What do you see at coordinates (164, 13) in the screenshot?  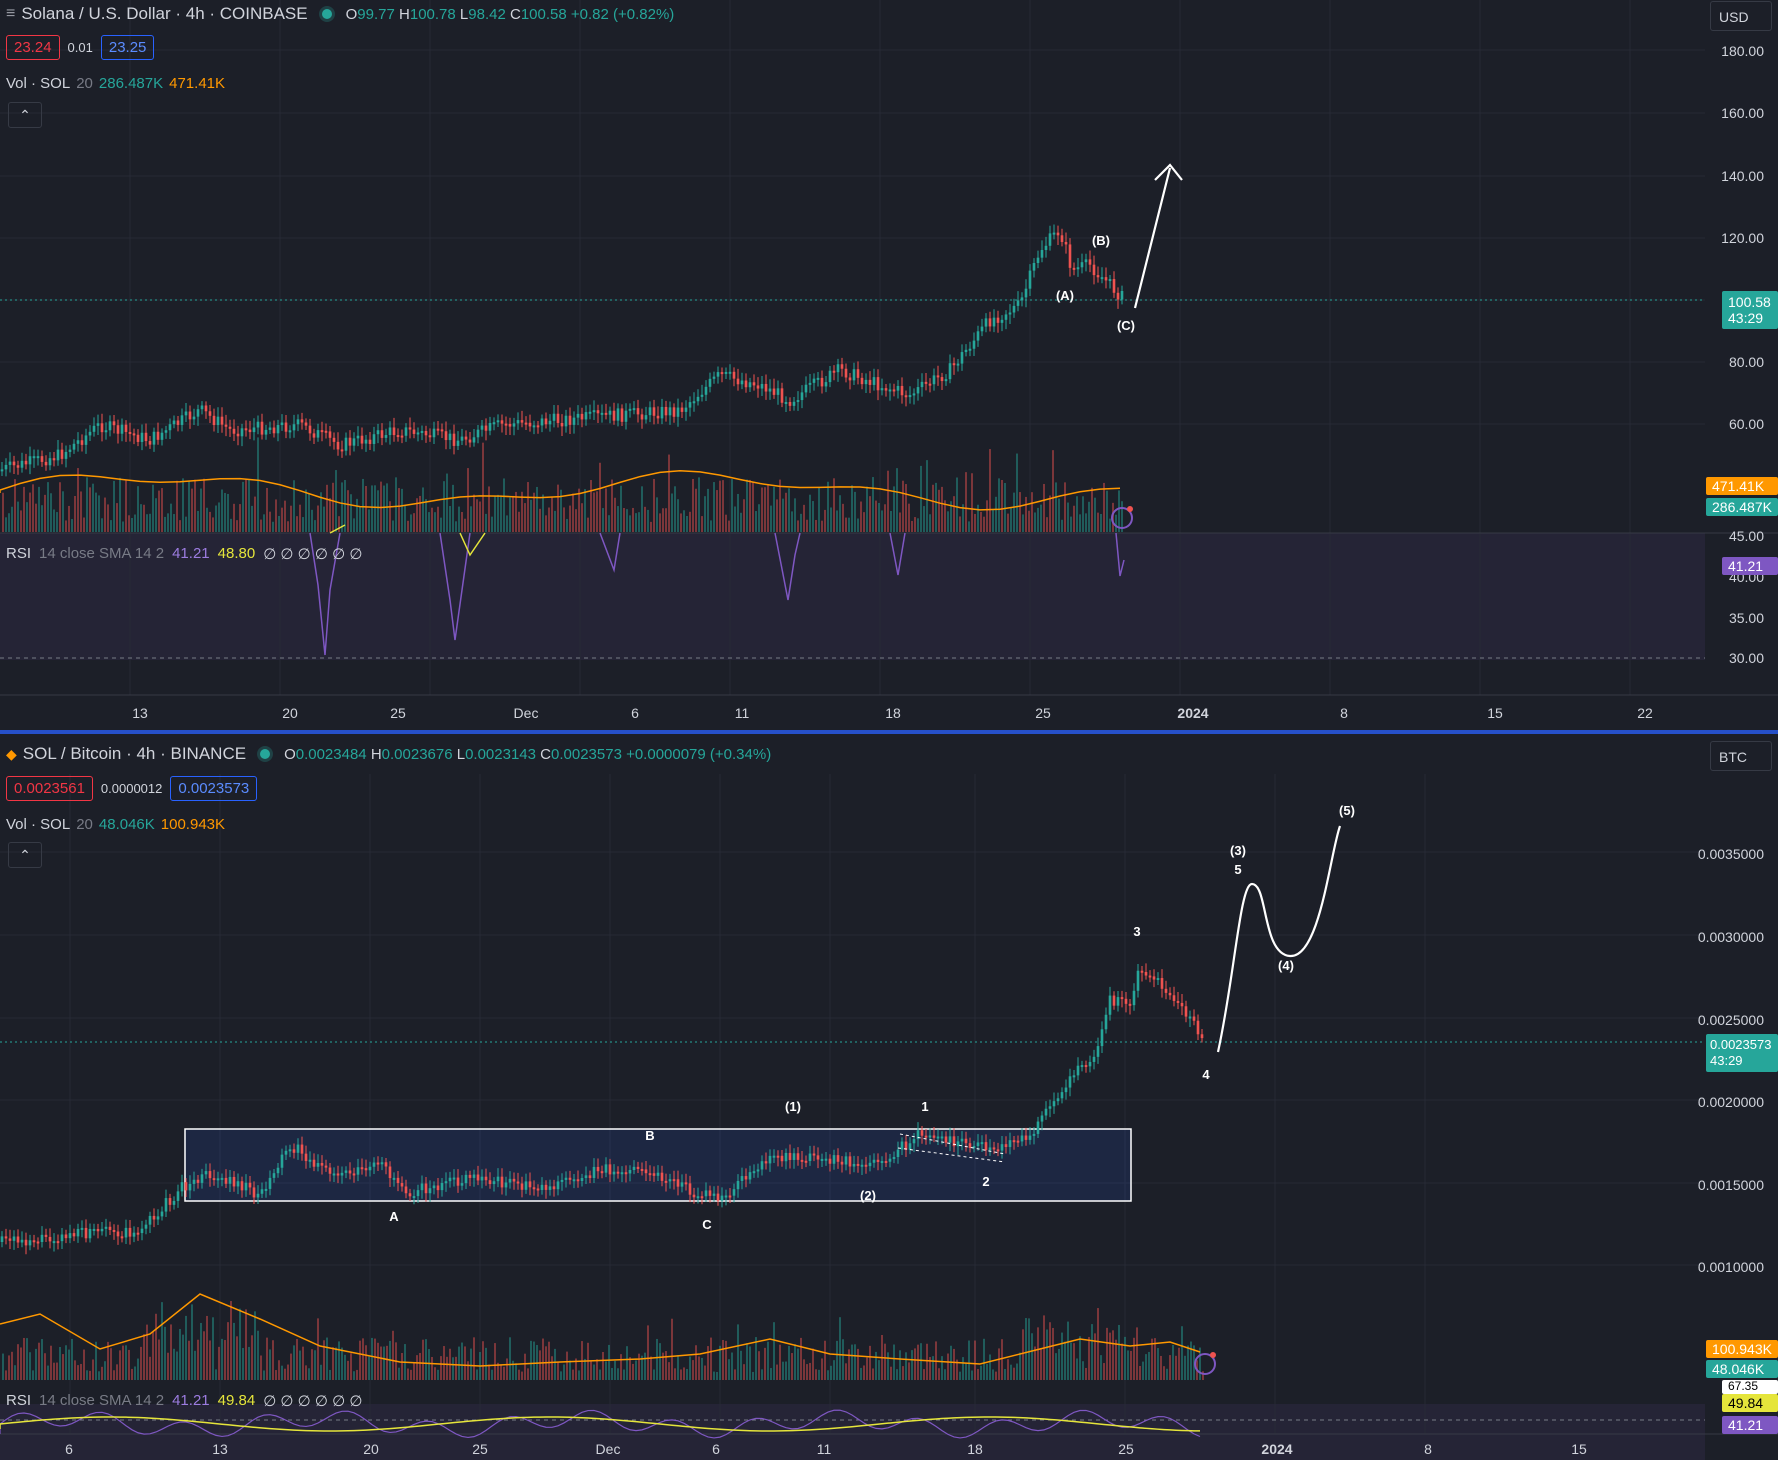 I see `symbol-title: Solana / U.S. Dollar · 4h · COINBASE` at bounding box center [164, 13].